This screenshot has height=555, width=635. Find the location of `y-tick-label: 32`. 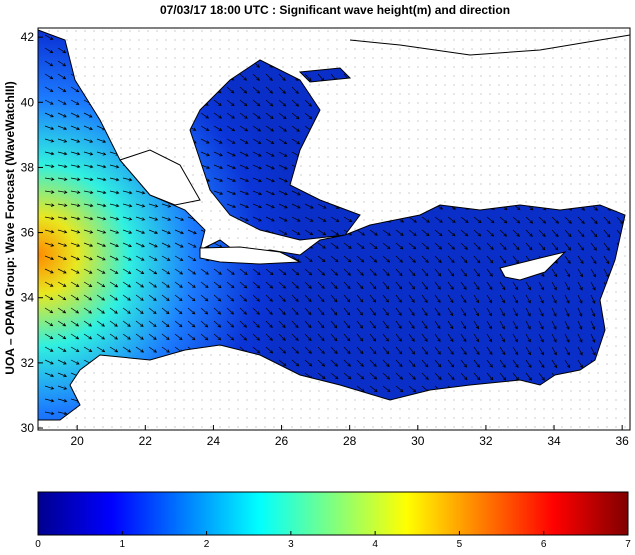

y-tick-label: 32 is located at coordinates (28, 363).